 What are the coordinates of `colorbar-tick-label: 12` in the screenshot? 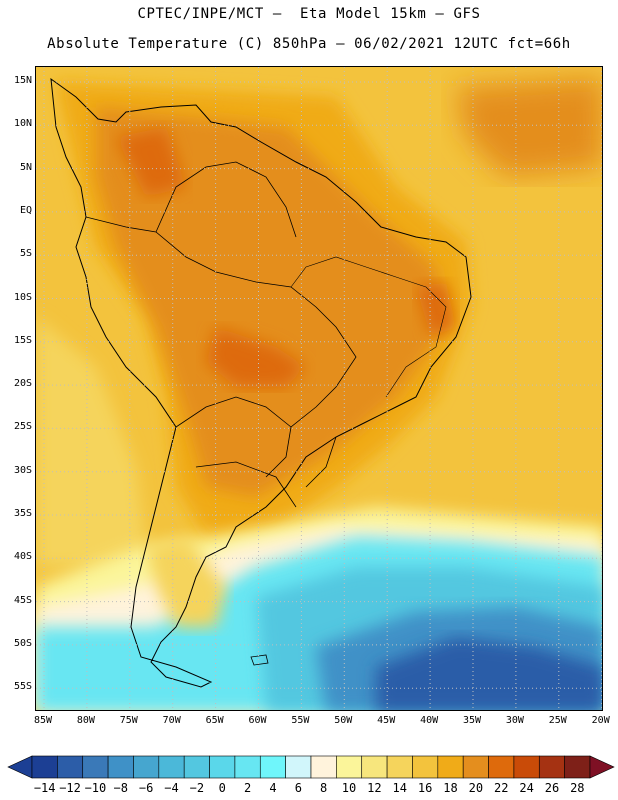 It's located at (374, 788).